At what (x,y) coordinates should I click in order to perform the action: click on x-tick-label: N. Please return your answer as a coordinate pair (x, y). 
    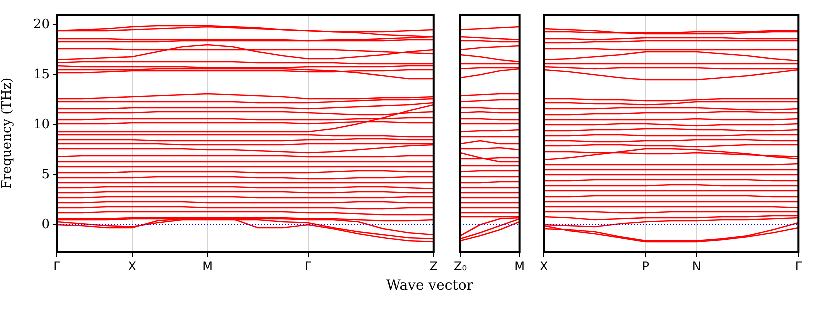
    Looking at the image, I should click on (697, 266).